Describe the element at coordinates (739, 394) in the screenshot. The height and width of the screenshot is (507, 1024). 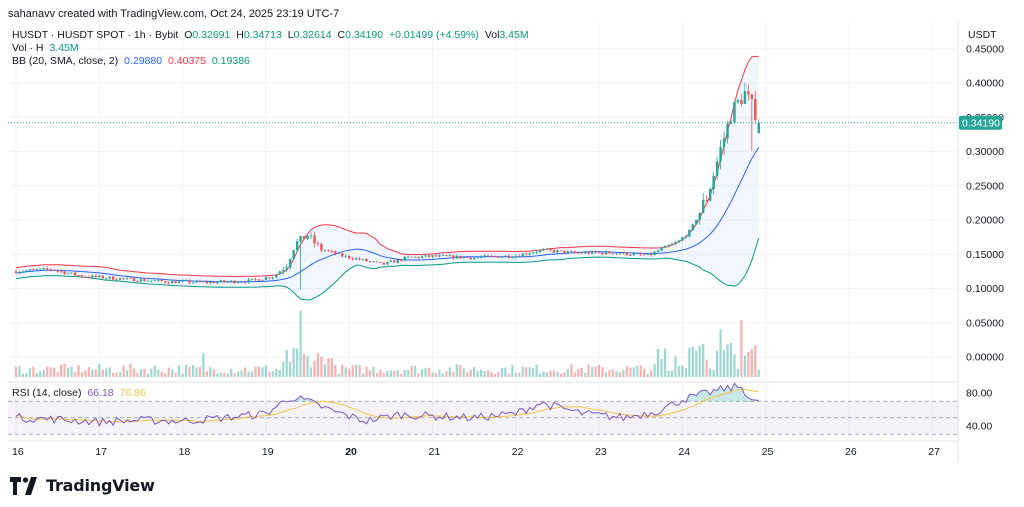
I see `rsi-overbought-fill` at that location.